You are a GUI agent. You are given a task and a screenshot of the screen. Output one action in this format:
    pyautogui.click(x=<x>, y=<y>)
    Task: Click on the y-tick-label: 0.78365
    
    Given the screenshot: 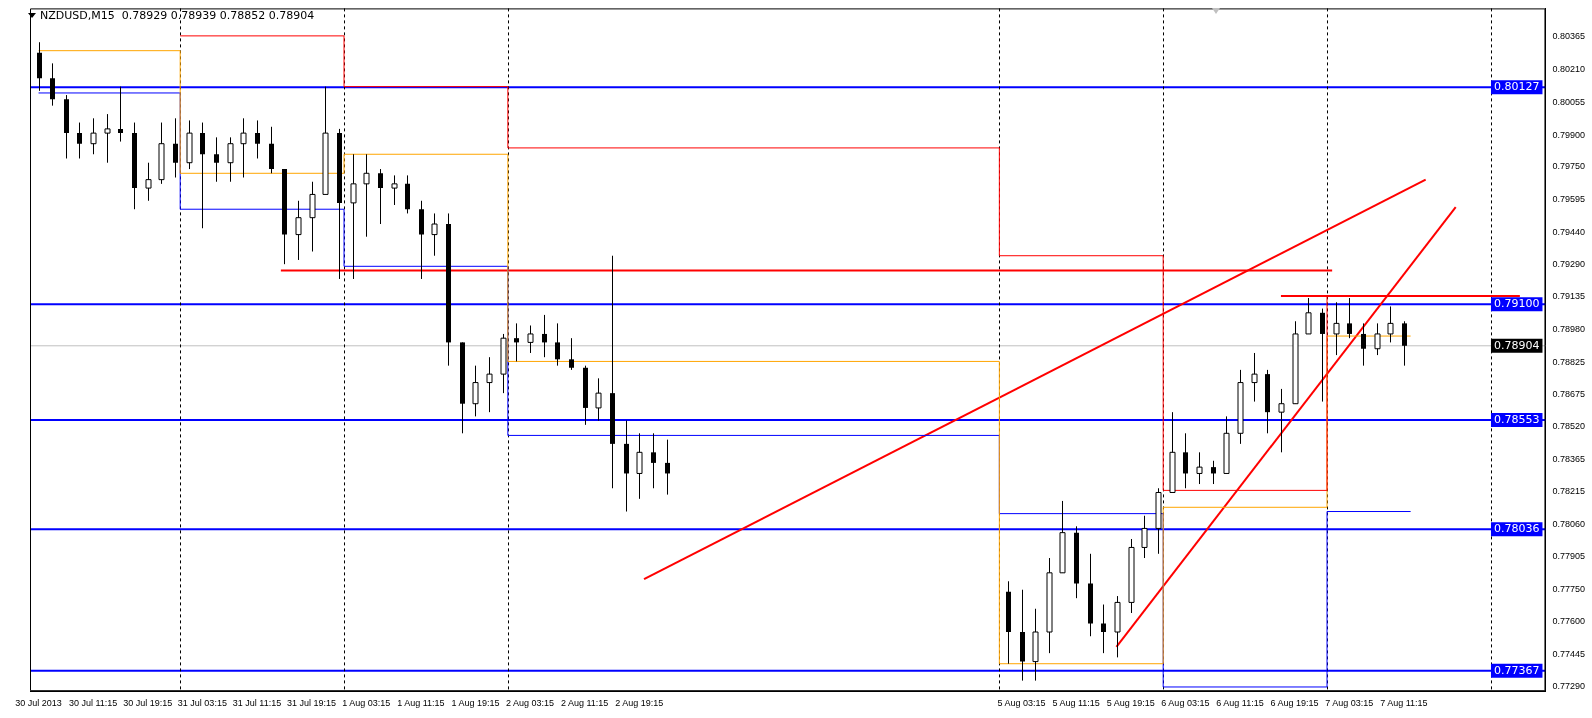 What is the action you would take?
    pyautogui.click(x=1569, y=459)
    